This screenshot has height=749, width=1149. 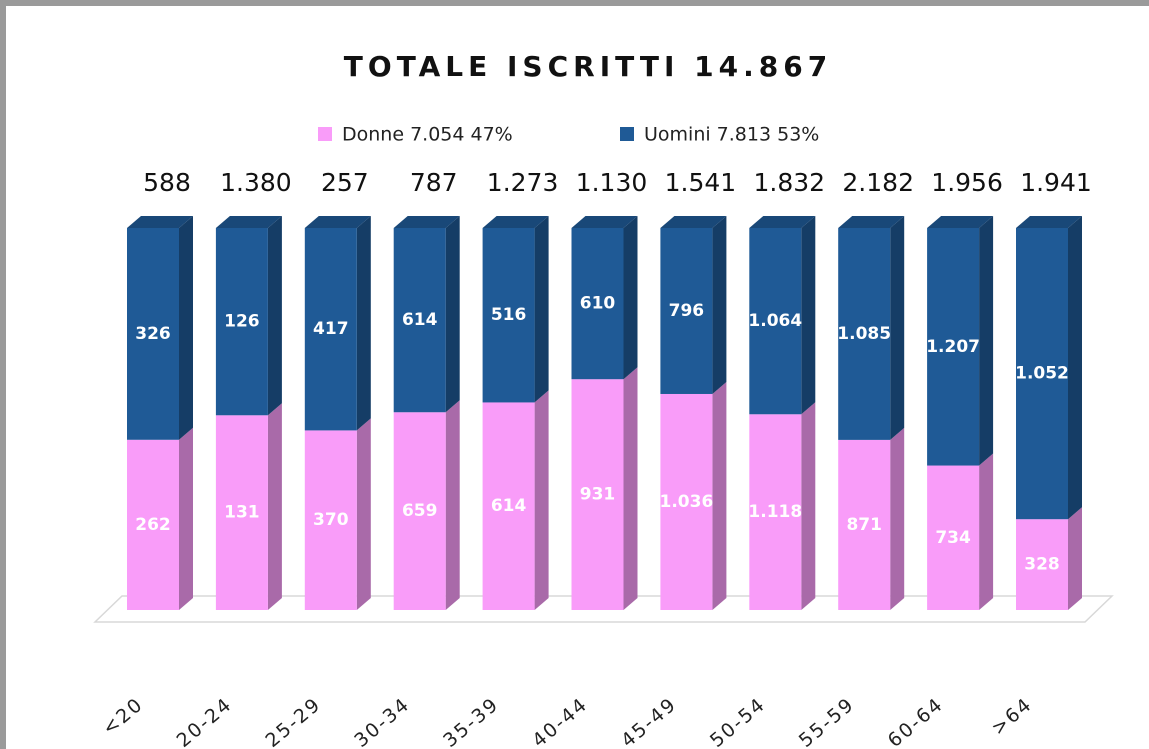 I want to click on legend-label: Donne 7.054 47%, so click(x=427, y=135).